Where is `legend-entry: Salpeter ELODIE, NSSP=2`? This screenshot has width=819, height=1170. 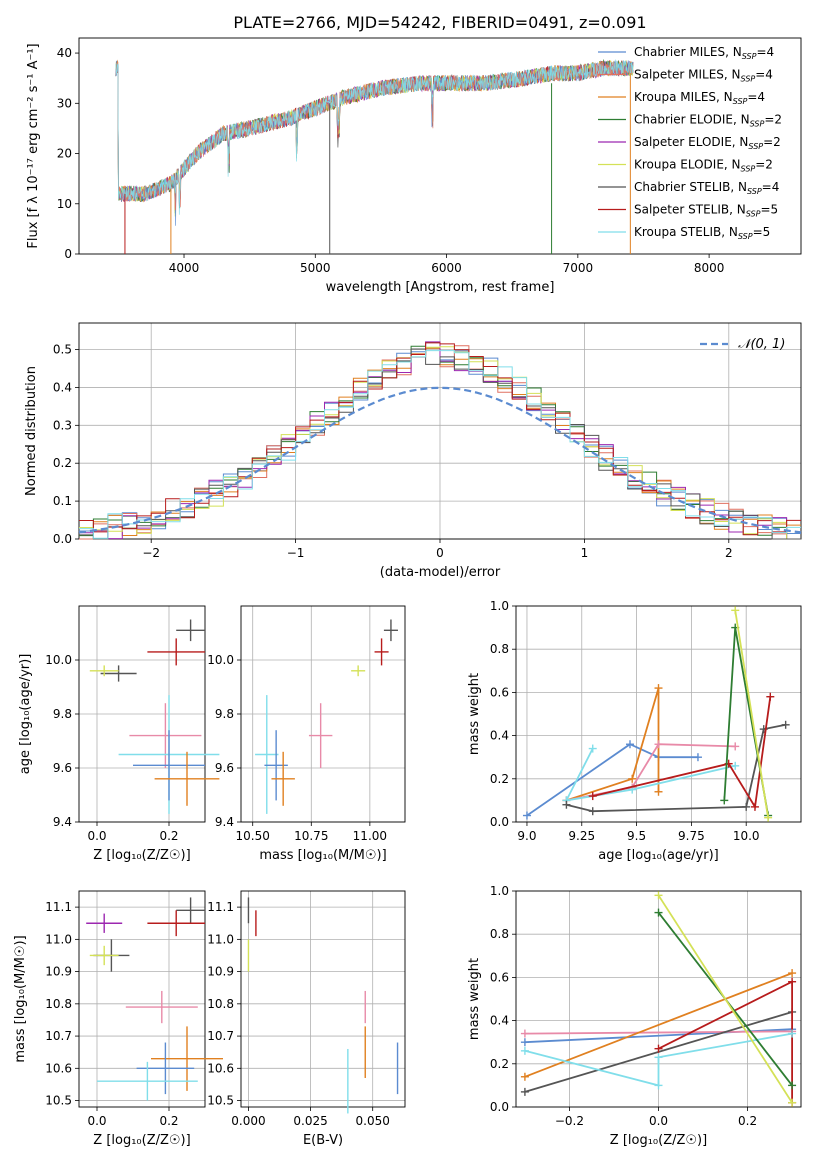 legend-entry: Salpeter ELODIE, NSSP=2 is located at coordinates (707, 143).